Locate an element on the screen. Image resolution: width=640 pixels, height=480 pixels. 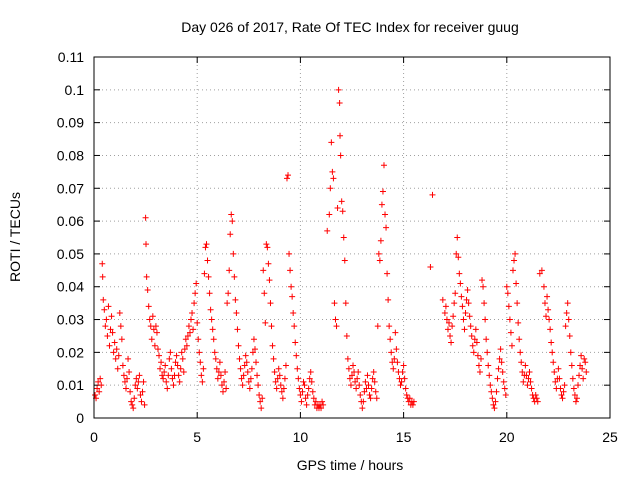
y-tick-label: 0 is located at coordinates (80, 418).